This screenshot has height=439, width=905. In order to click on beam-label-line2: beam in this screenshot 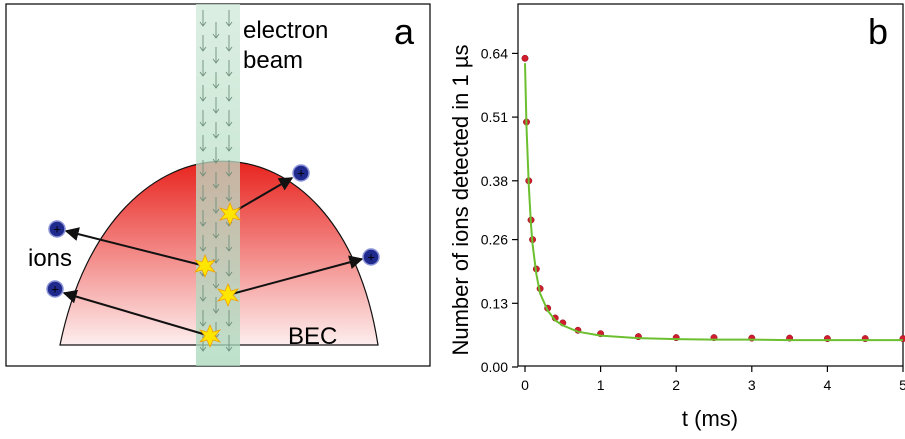, I will do `click(273, 60)`.